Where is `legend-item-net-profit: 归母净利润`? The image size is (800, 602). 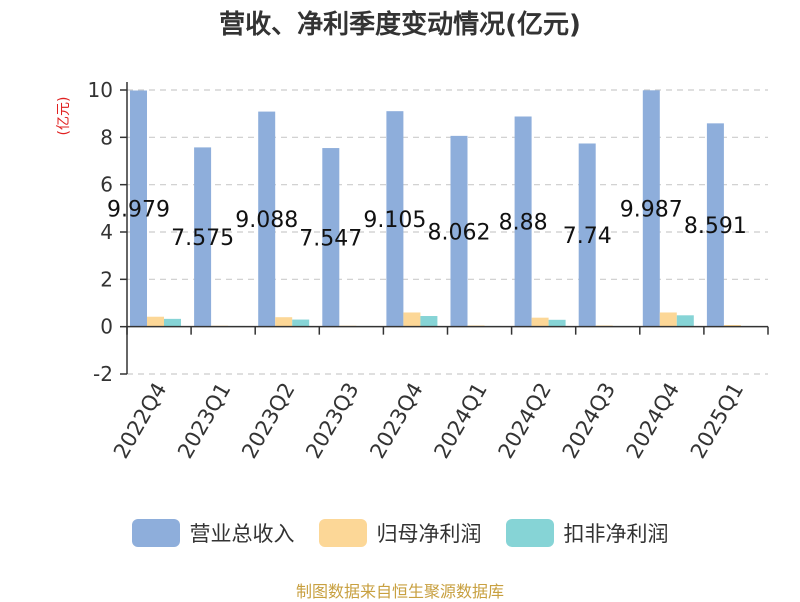 legend-item-net-profit: 归母净利润 is located at coordinates (400, 533).